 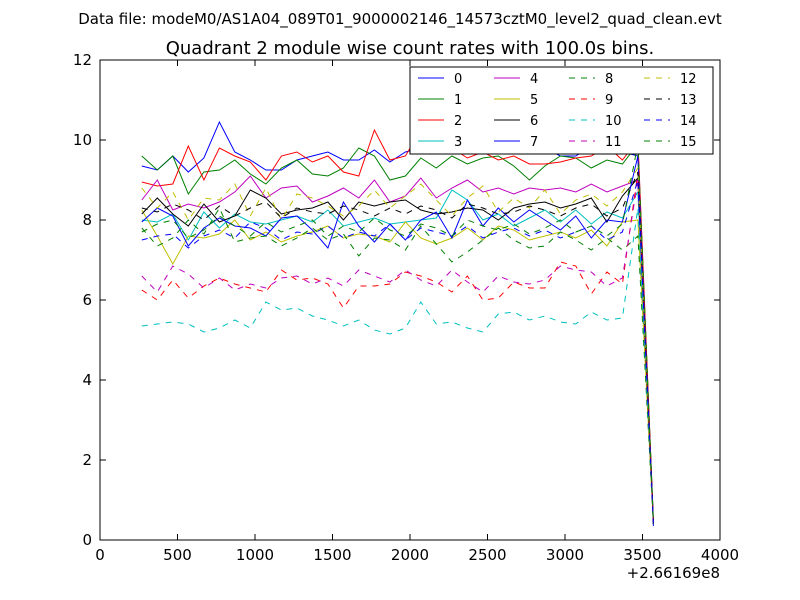 What do you see at coordinates (87, 460) in the screenshot?
I see `y-tick-label: 2` at bounding box center [87, 460].